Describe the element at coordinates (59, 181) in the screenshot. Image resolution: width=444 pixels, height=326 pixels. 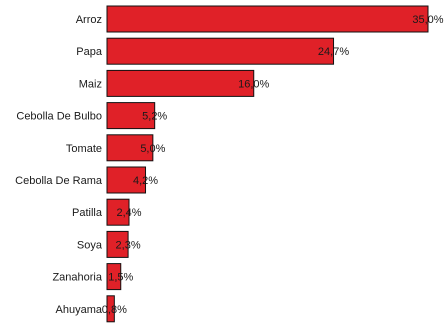
I see `category-label: Cebolla De Rama` at that location.